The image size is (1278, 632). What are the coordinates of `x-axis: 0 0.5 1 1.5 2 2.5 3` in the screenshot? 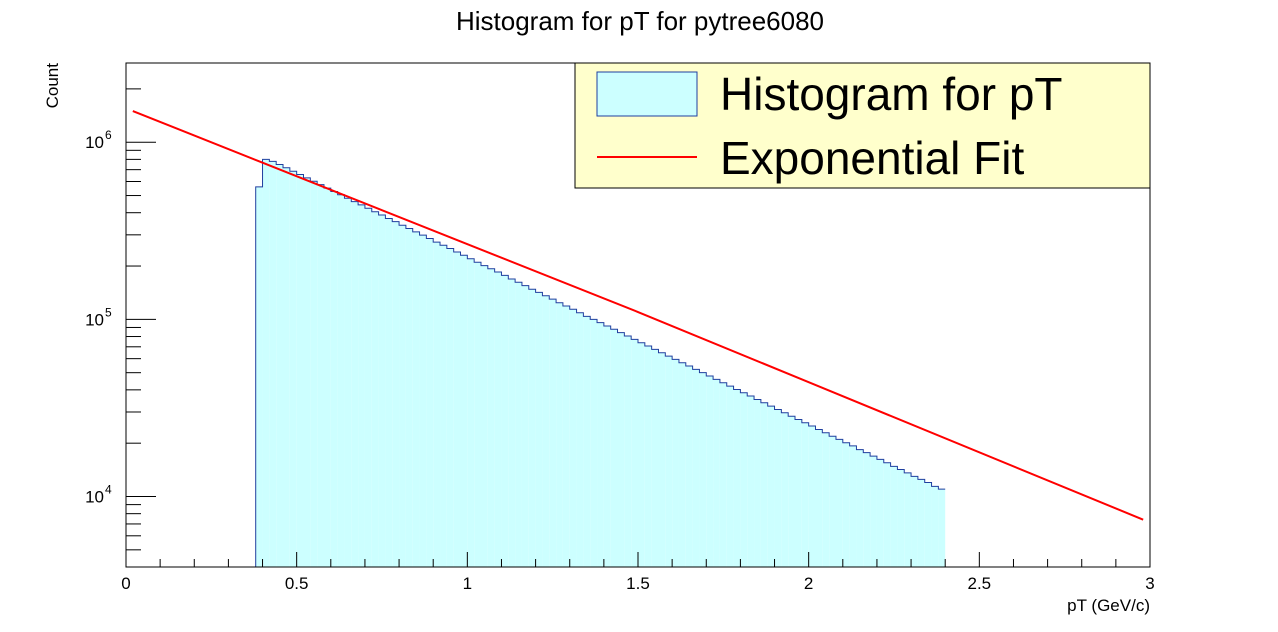 It's located at (638, 572).